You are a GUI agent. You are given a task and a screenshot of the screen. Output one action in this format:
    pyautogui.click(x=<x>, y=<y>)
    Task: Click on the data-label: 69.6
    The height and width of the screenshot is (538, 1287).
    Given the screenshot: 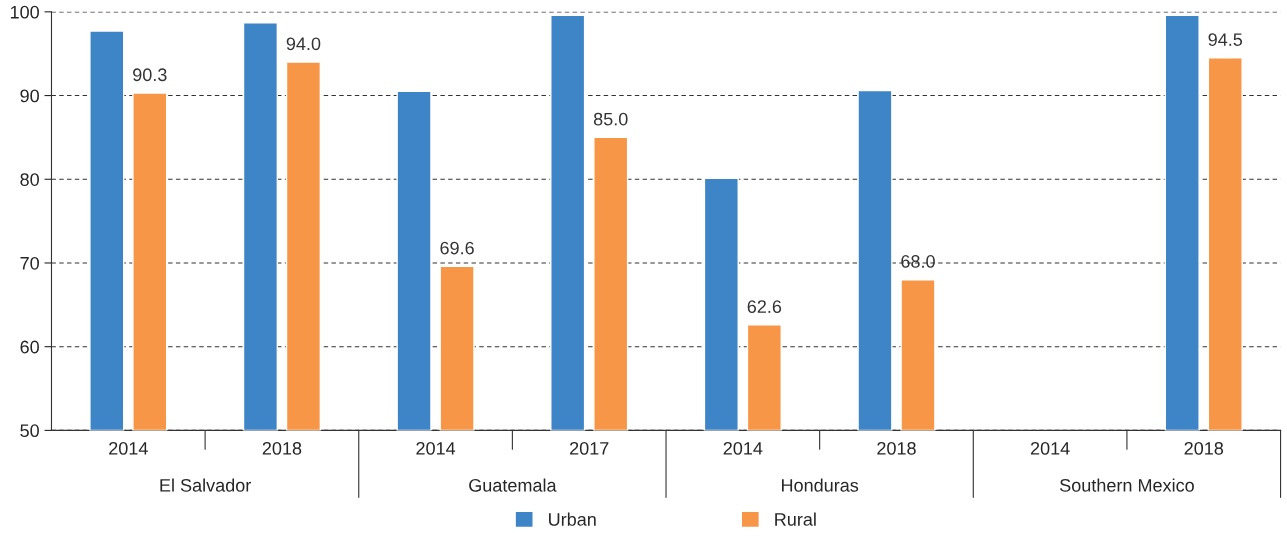 What is the action you would take?
    pyautogui.click(x=457, y=248)
    